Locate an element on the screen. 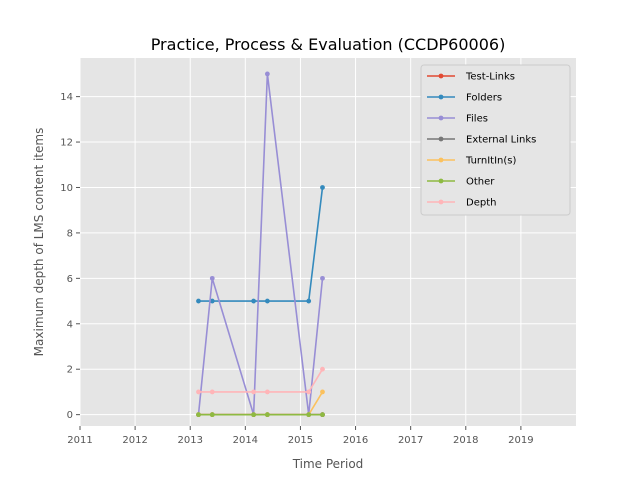 The width and height of the screenshot is (640, 480). x-tick-label: 2012 is located at coordinates (134, 440).